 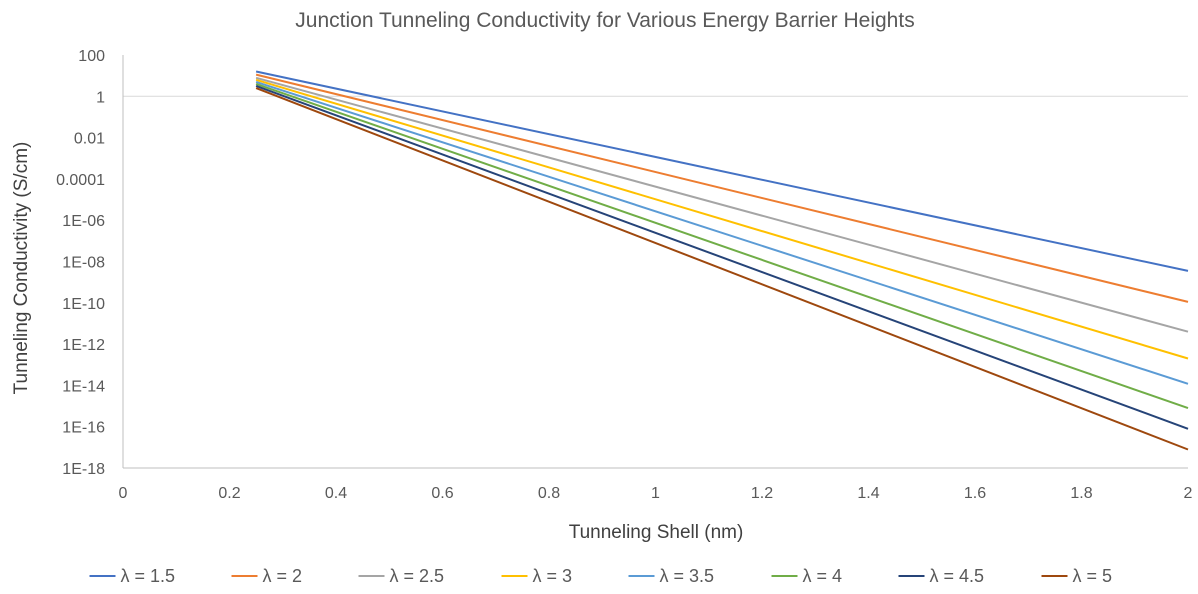 What do you see at coordinates (549, 493) in the screenshot?
I see `x-tick-label: 0.8` at bounding box center [549, 493].